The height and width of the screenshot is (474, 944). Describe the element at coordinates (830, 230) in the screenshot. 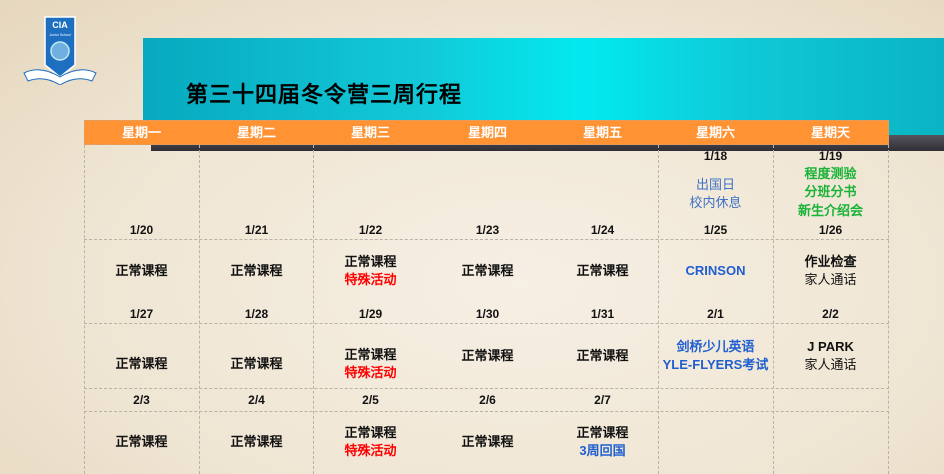

I see `date-label: 1/26` at that location.